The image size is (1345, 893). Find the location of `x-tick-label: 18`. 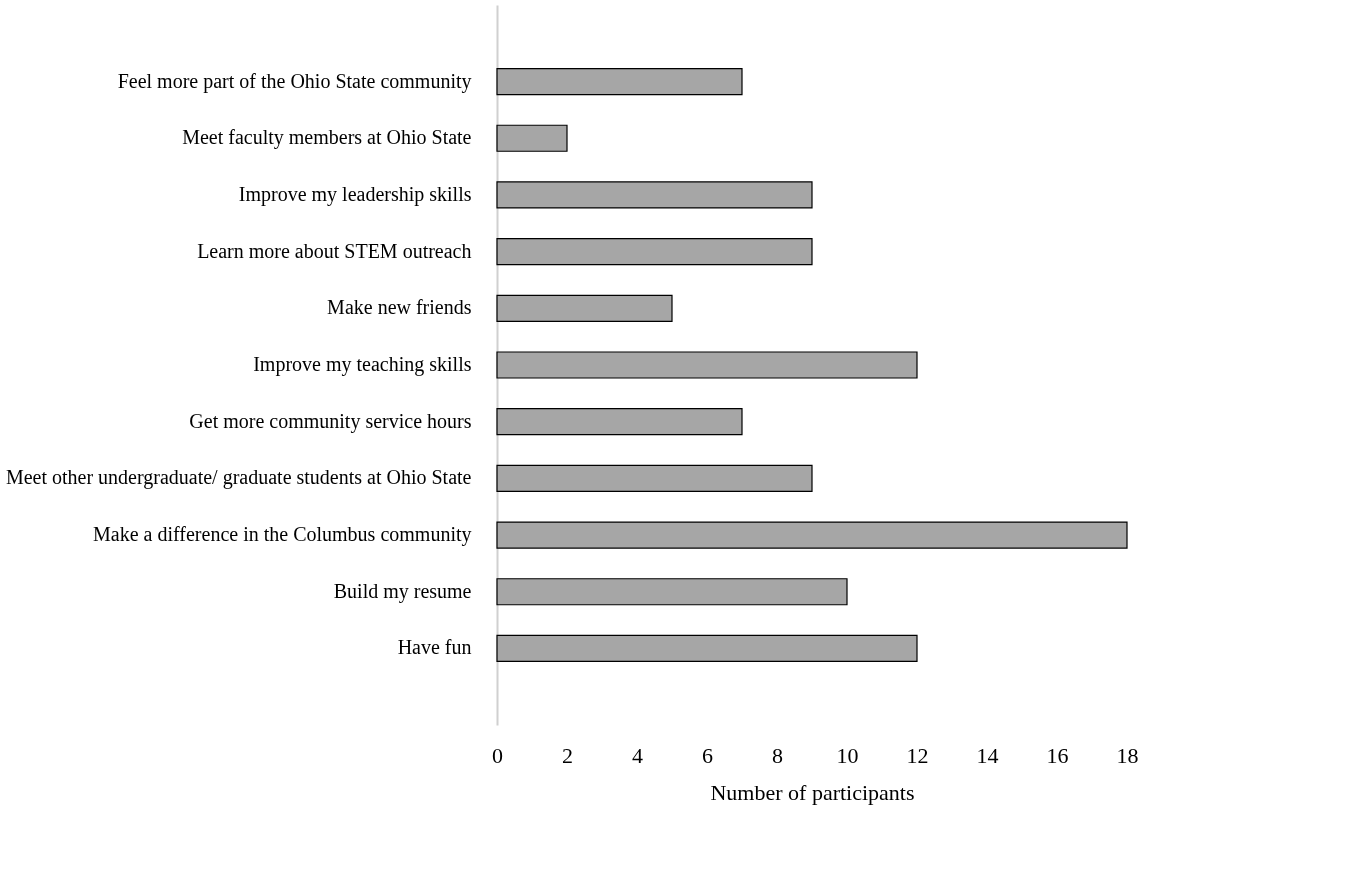

x-tick-label: 18 is located at coordinates (1127, 755).